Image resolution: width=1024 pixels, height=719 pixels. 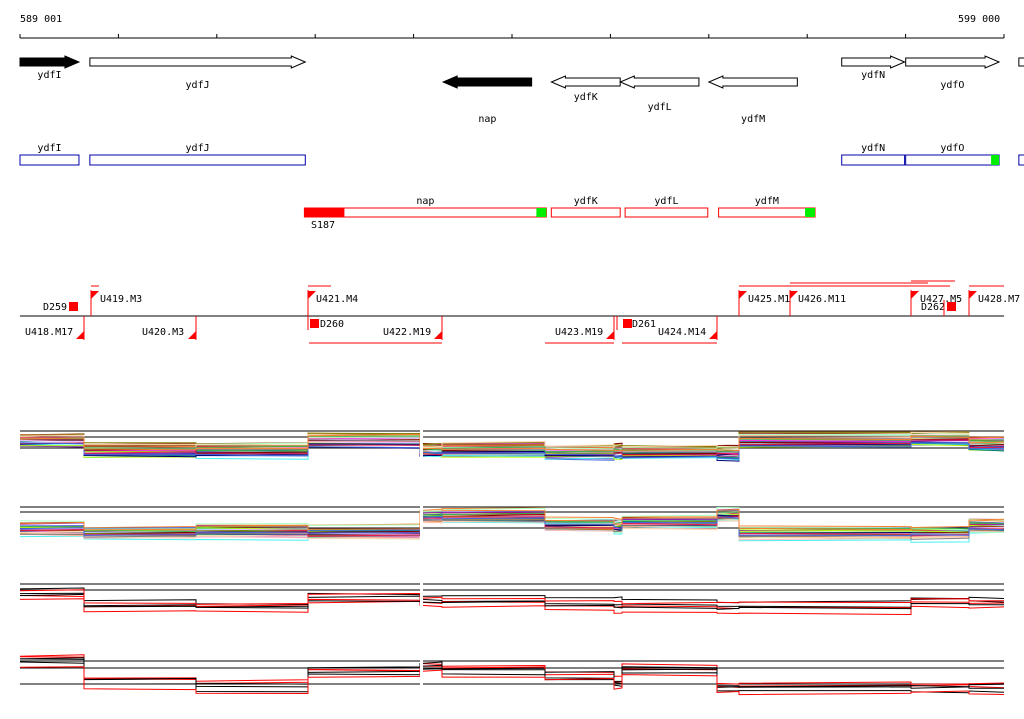 I want to click on segment-label-u418: U418.M17, so click(x=49, y=332).